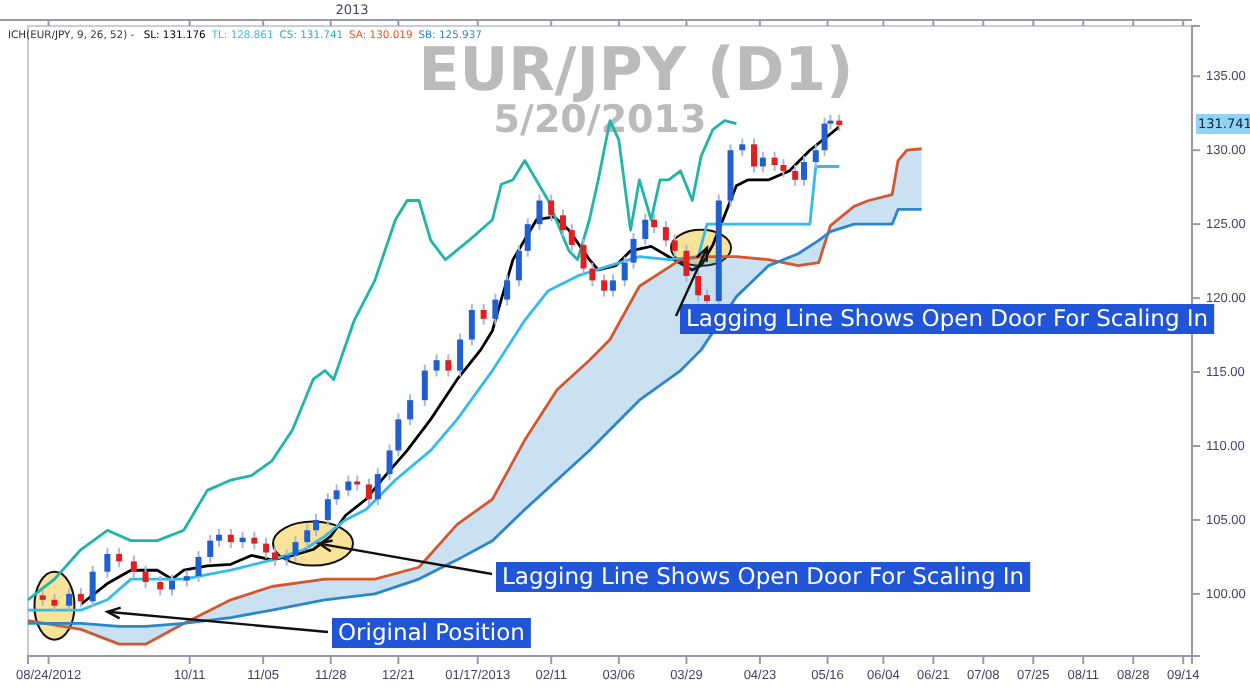 This screenshot has width=1250, height=688. What do you see at coordinates (431, 632) in the screenshot?
I see `annotation: Original Position` at bounding box center [431, 632].